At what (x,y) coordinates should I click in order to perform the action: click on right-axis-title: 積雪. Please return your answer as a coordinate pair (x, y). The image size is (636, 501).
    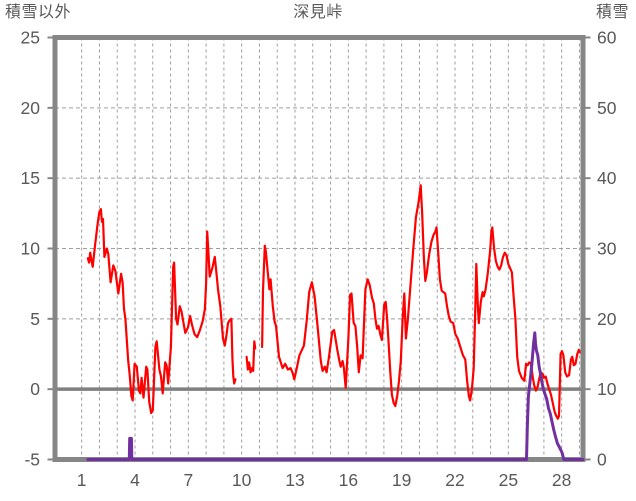
    Looking at the image, I should click on (612, 12).